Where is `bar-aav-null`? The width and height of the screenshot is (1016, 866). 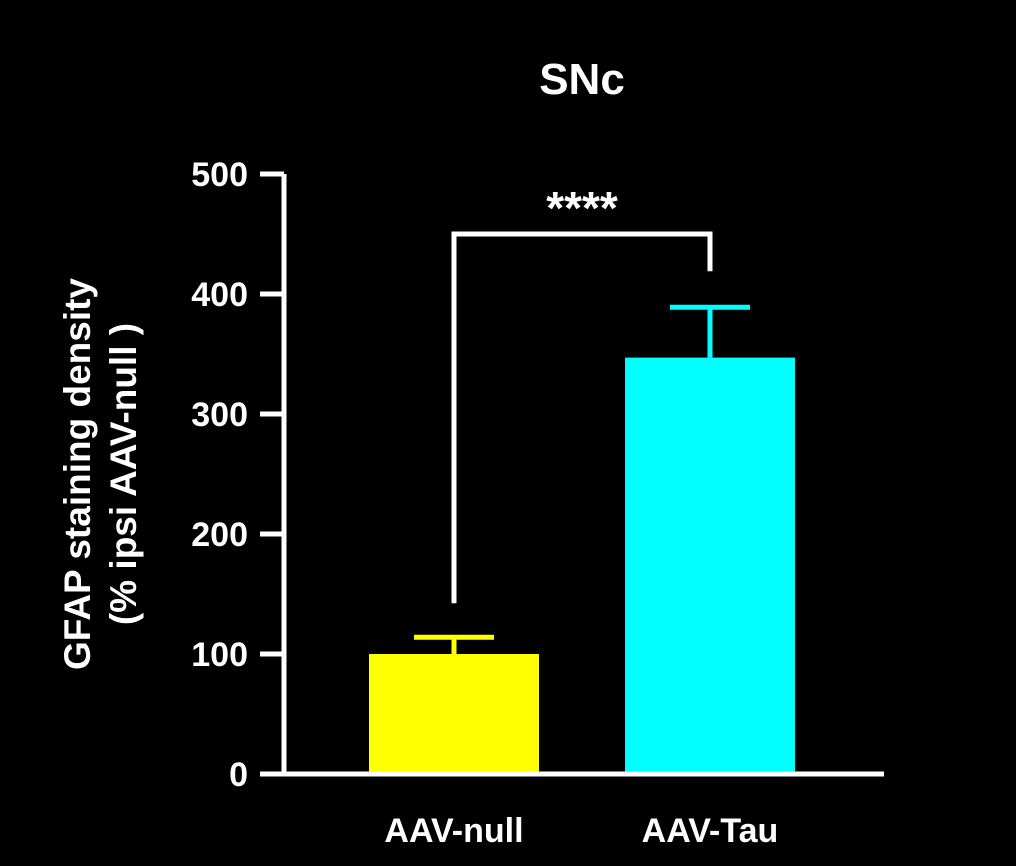
bar-aav-null is located at coordinates (454, 714).